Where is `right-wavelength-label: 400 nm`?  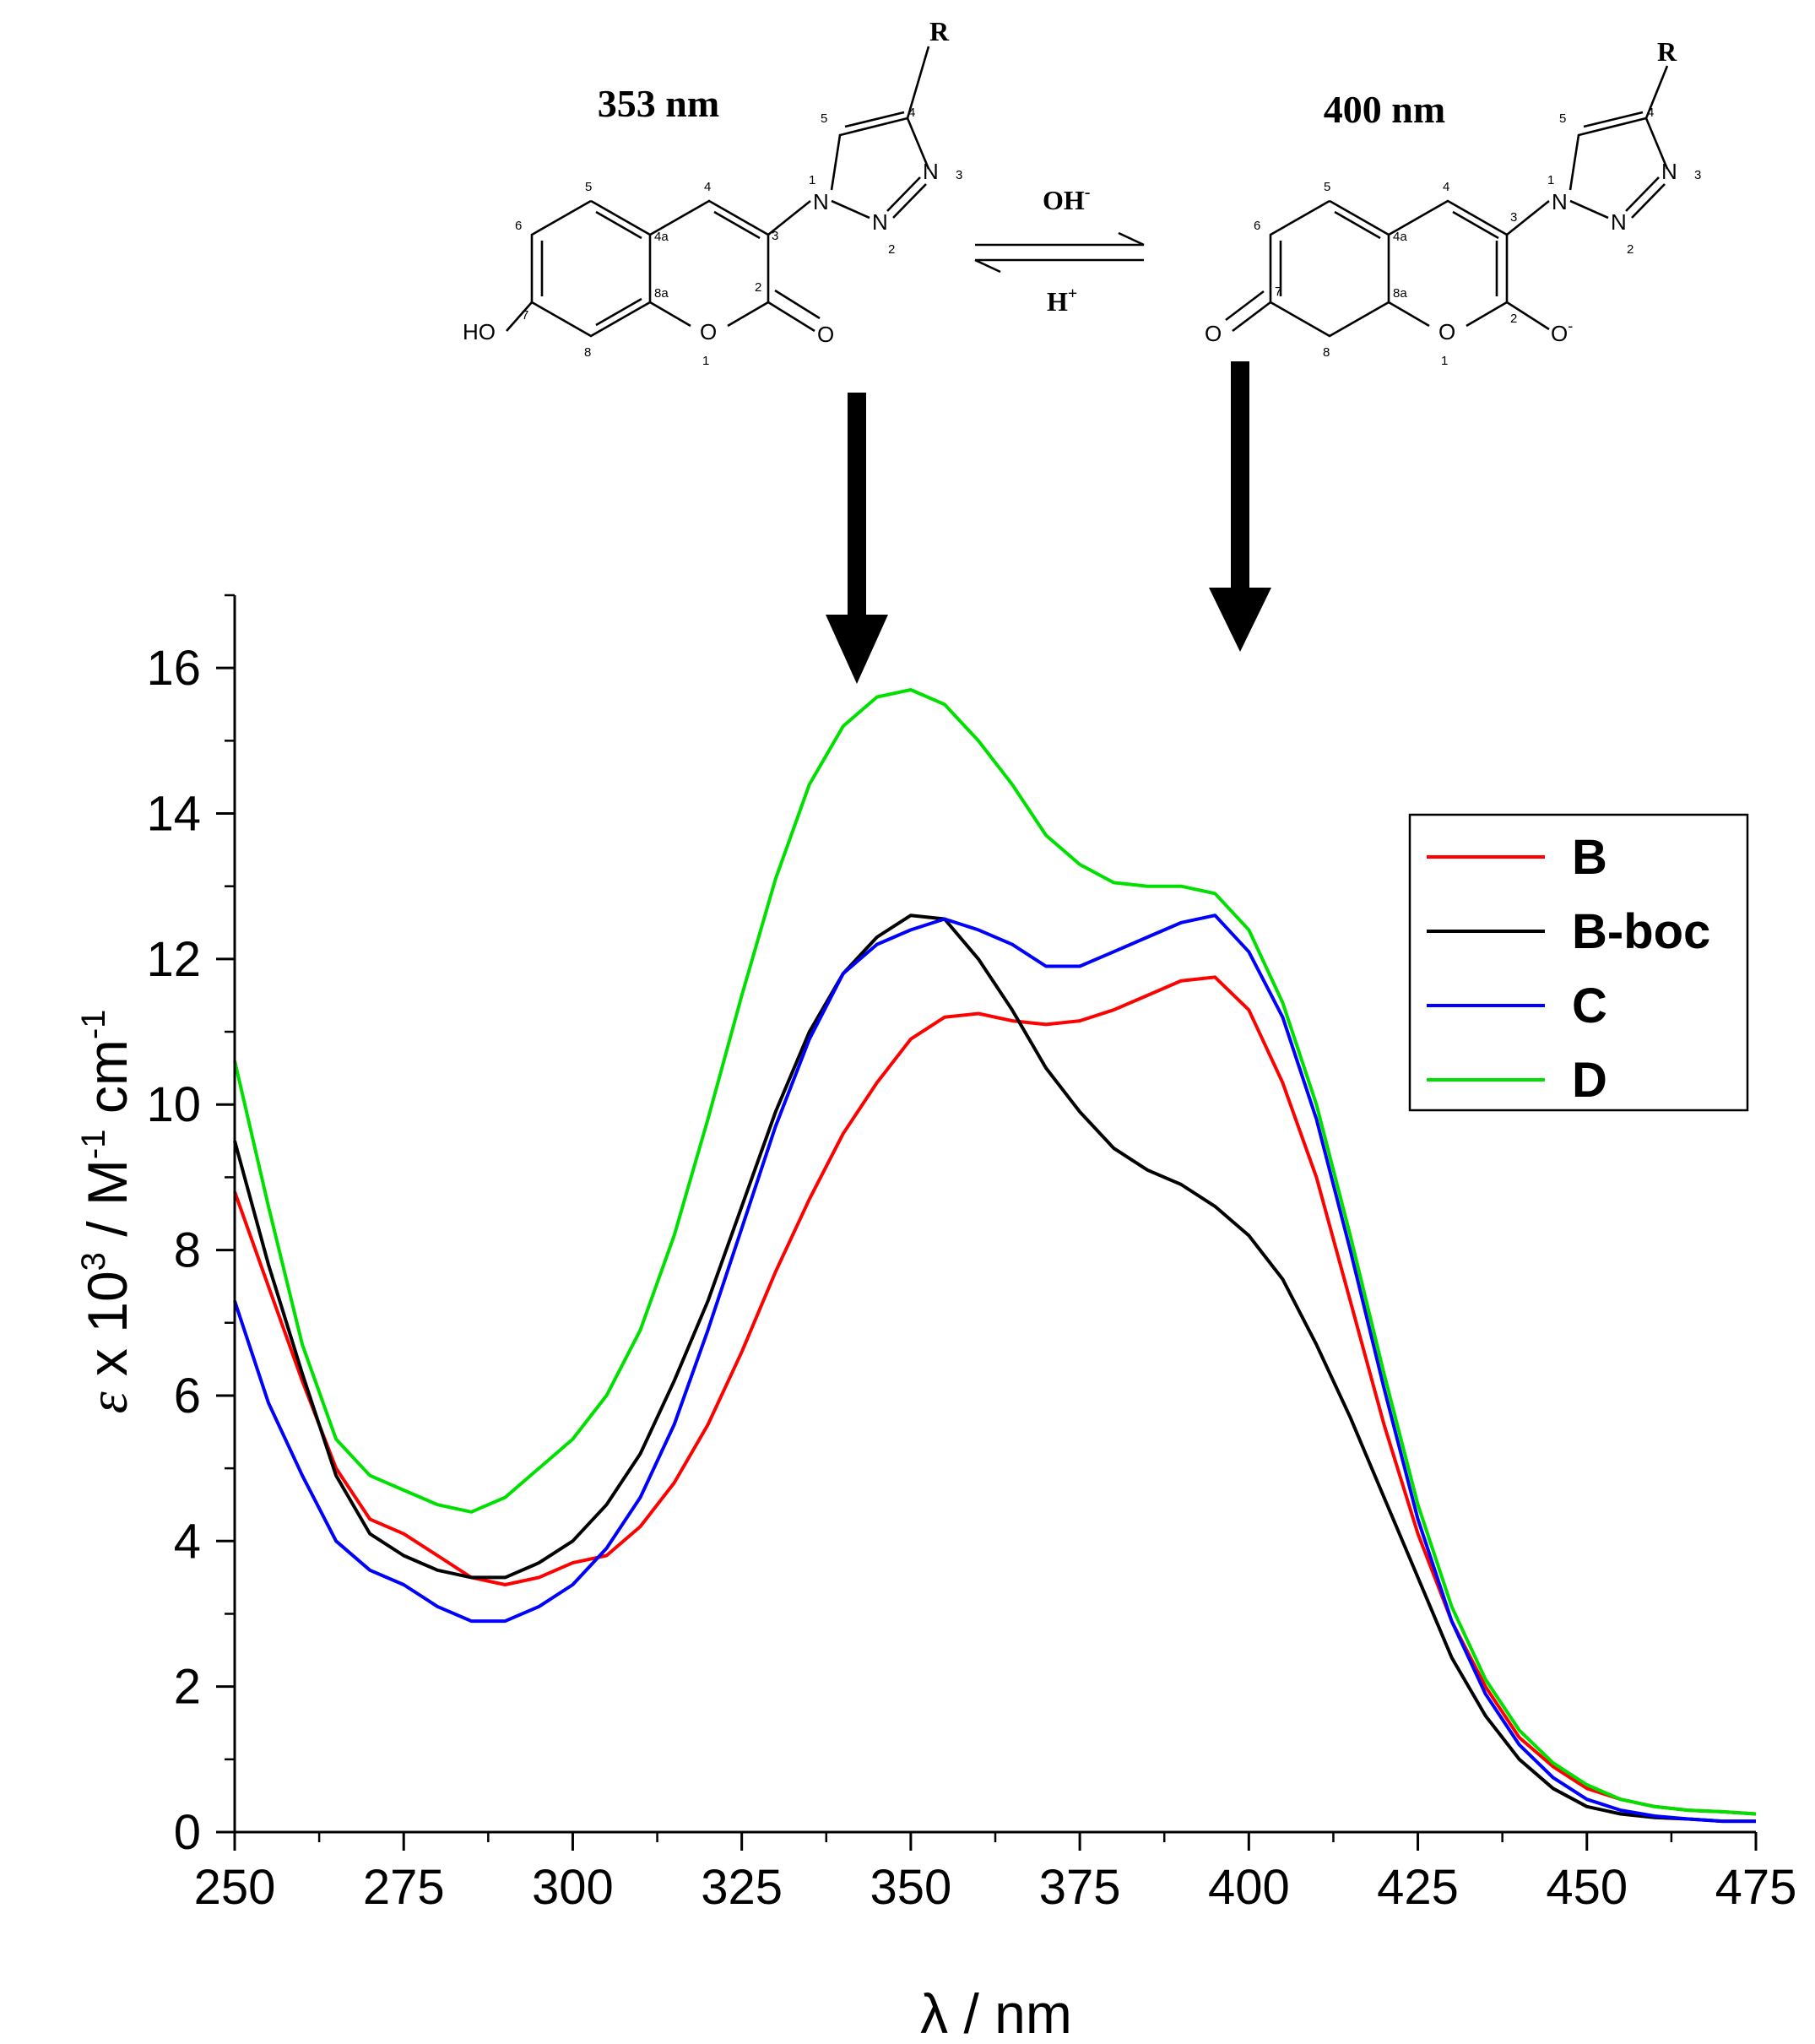 right-wavelength-label: 400 nm is located at coordinates (1384, 110).